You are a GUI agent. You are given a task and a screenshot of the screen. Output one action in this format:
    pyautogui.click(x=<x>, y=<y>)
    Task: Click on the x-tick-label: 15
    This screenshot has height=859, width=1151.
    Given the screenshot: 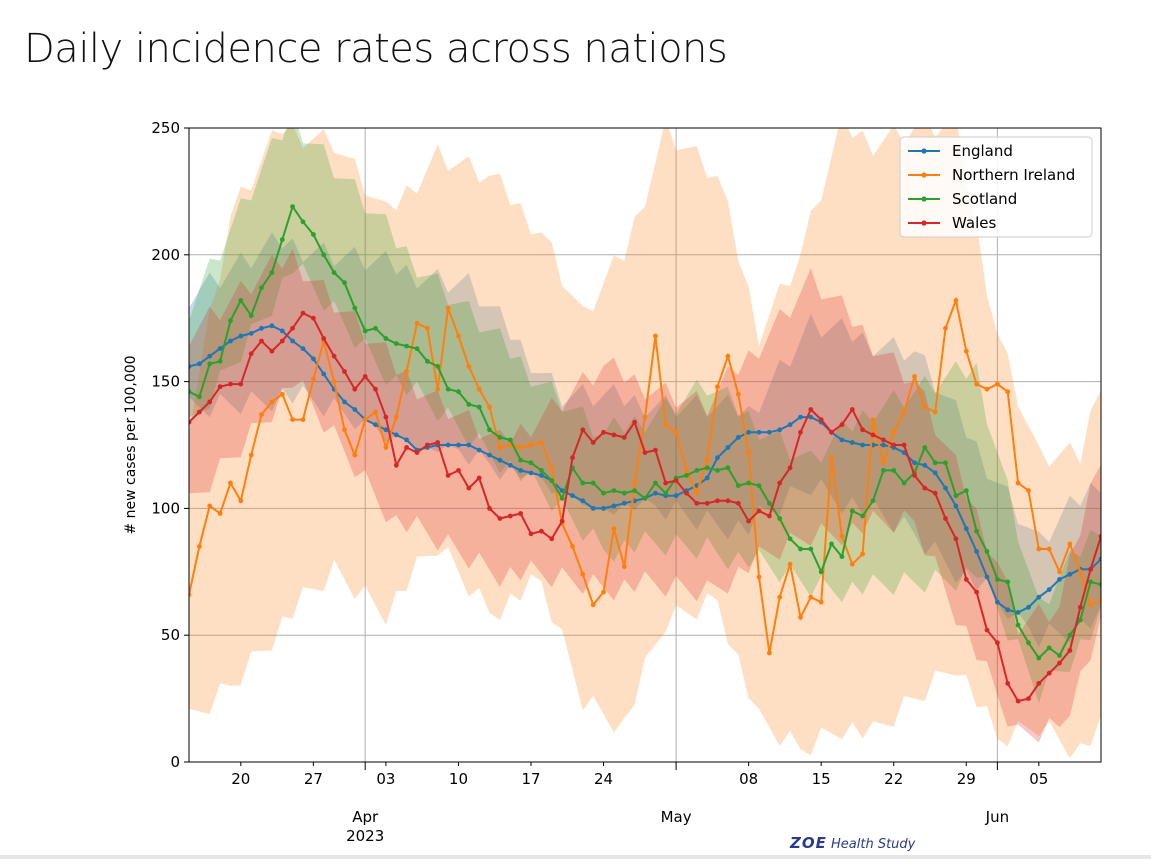 What is the action you would take?
    pyautogui.click(x=821, y=779)
    